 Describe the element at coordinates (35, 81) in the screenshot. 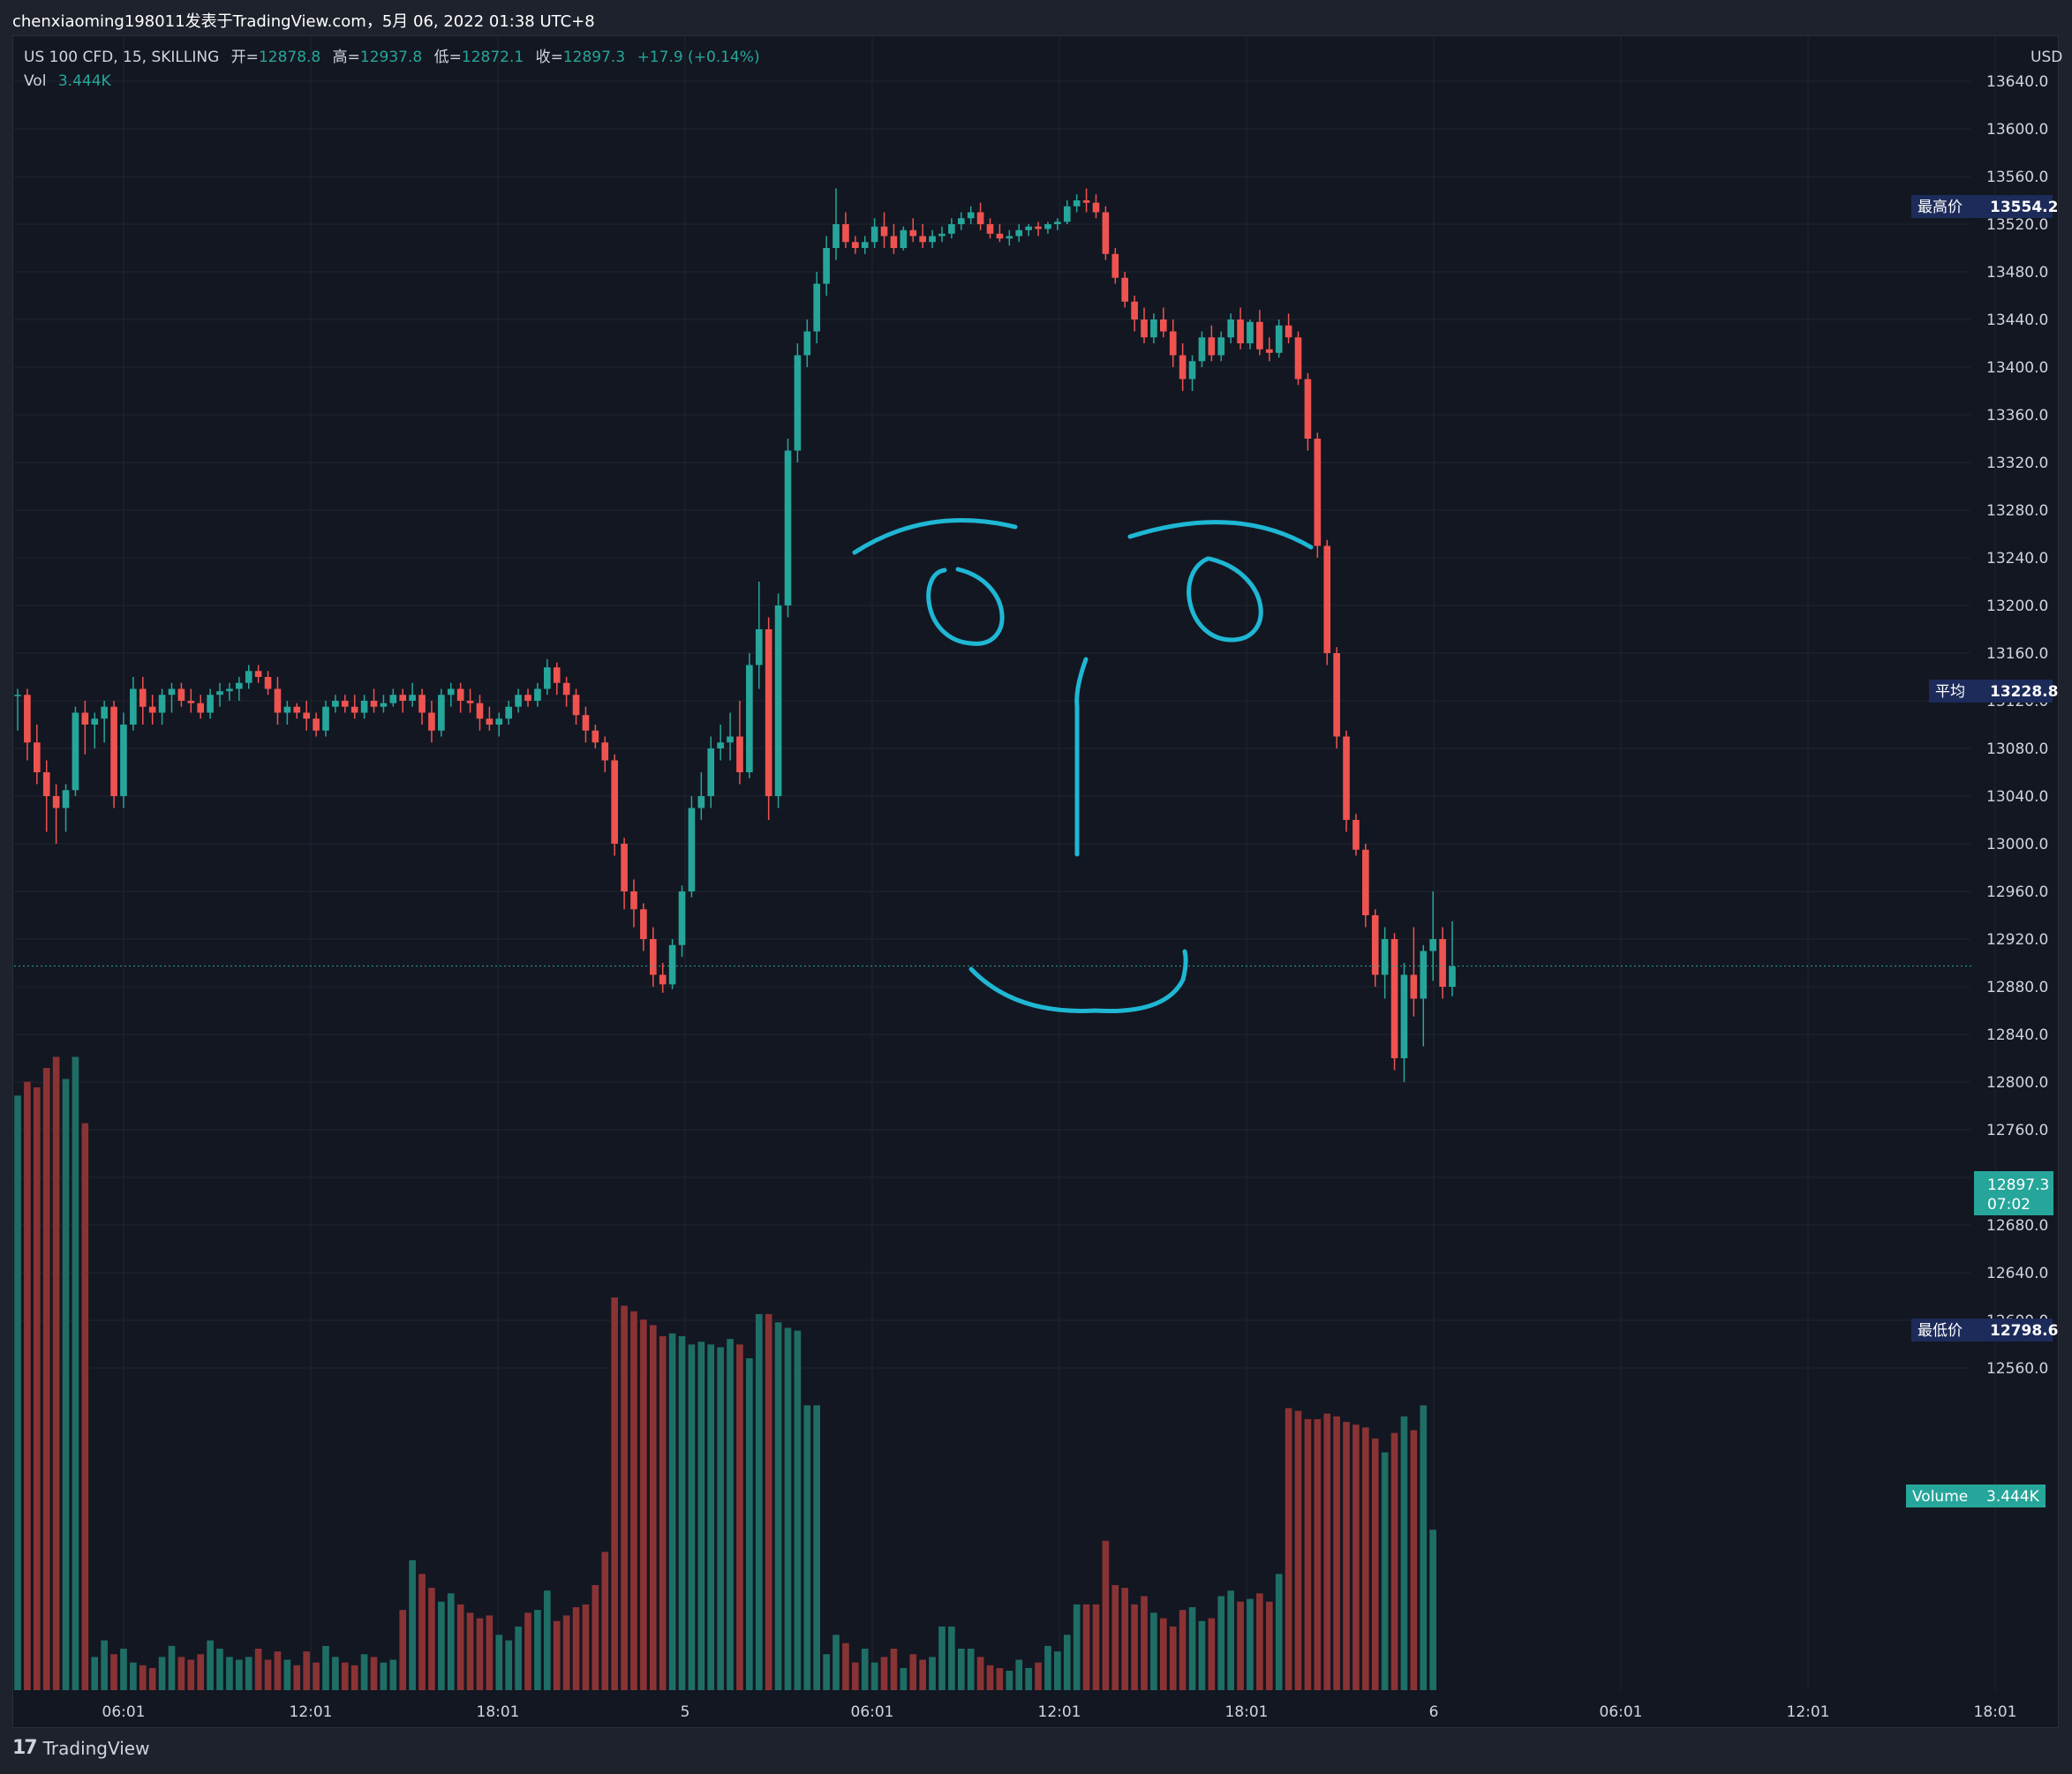

I see `vol-label: Vol` at that location.